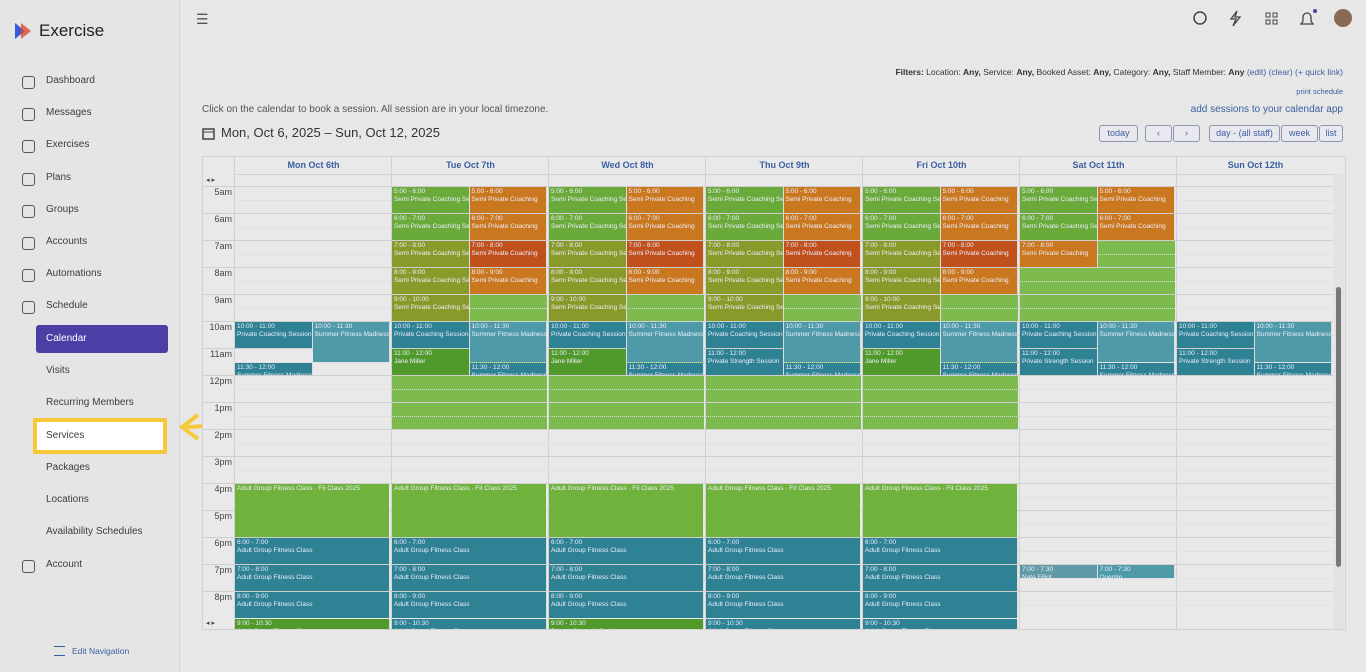 Image resolution: width=1366 pixels, height=672 pixels. I want to click on filter-link: (edit), so click(1256, 72).